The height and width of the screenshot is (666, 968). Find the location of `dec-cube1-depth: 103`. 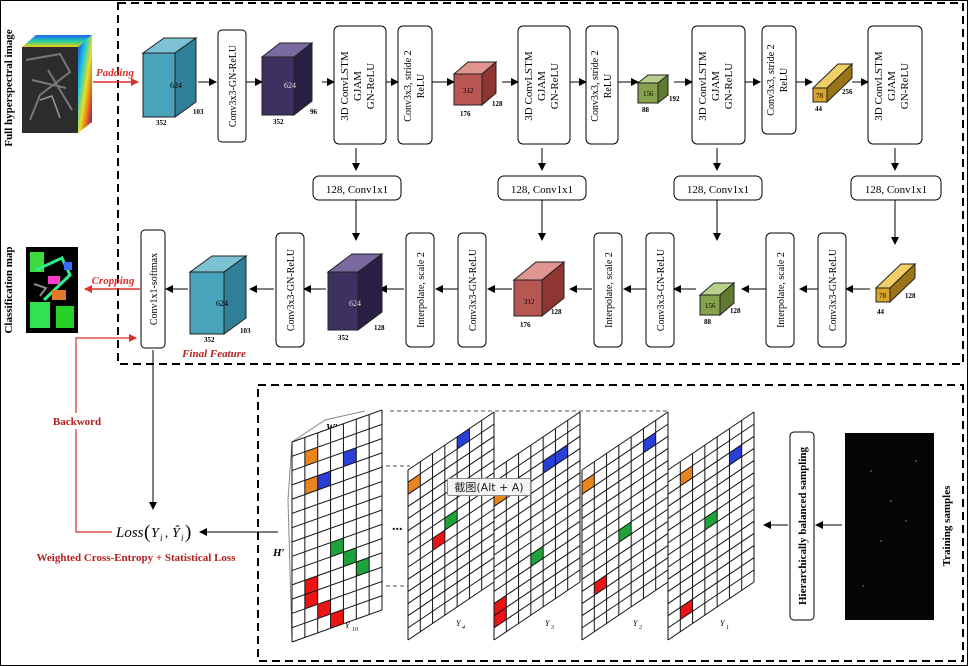

dec-cube1-depth: 103 is located at coordinates (245, 331).